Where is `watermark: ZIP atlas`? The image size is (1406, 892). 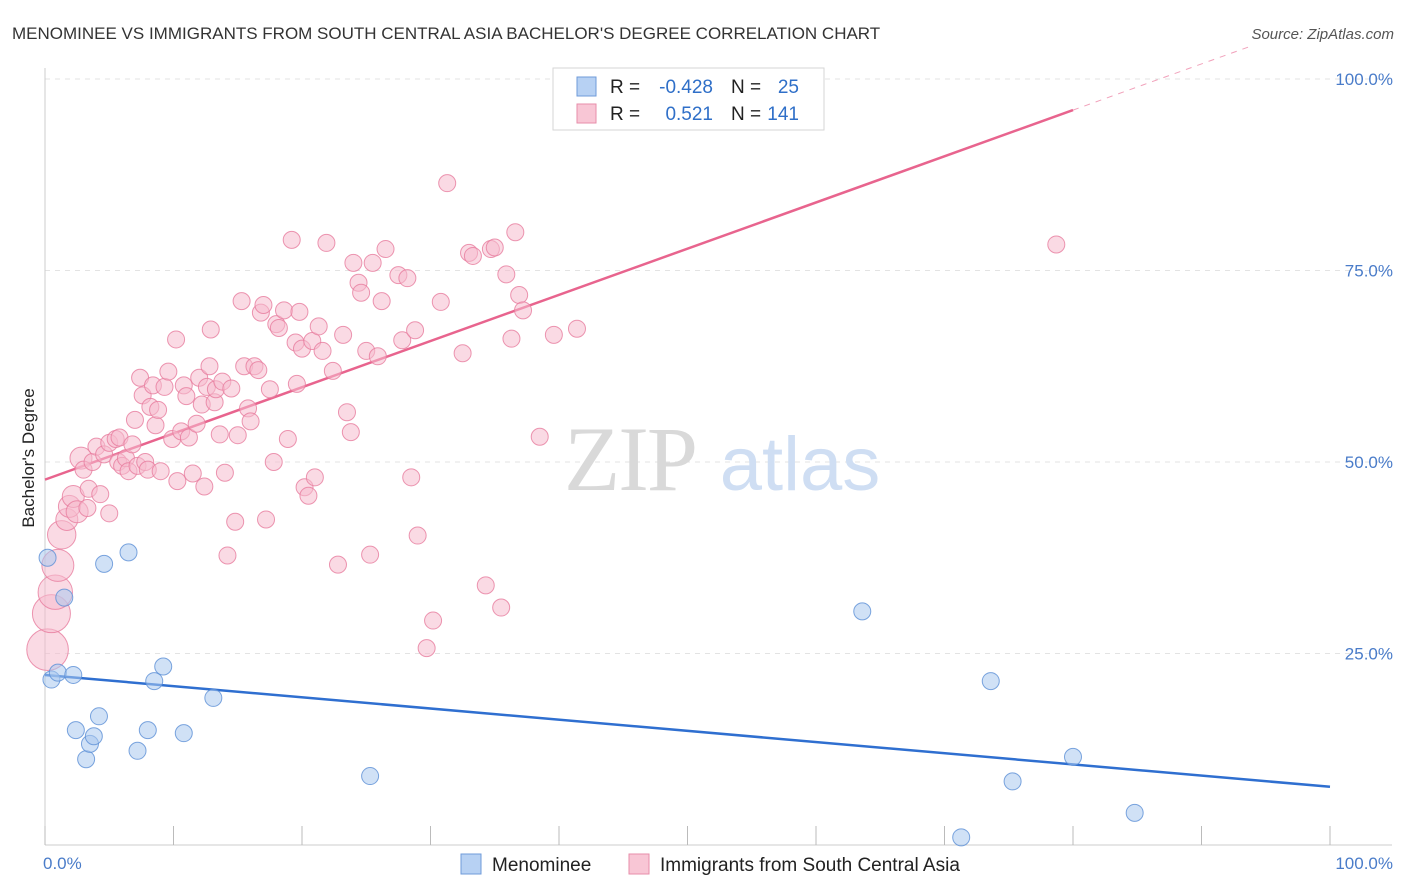
watermark: ZIP atlas is located at coordinates (722, 459).